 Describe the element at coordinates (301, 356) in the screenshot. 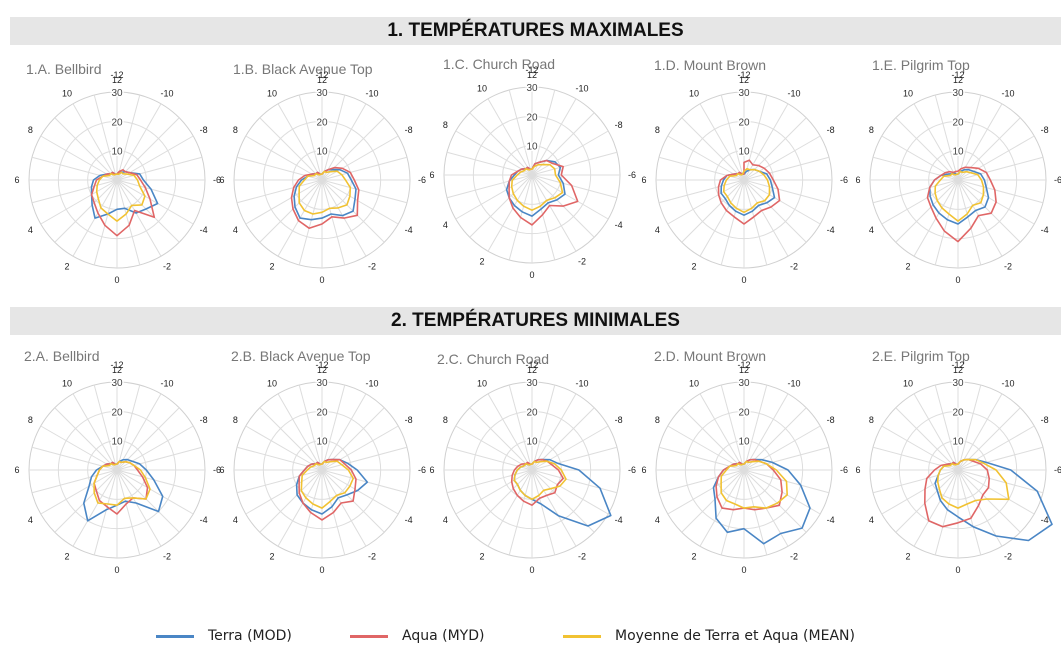

I see `chart-7-title: 2.B. Black Avenue Top` at that location.